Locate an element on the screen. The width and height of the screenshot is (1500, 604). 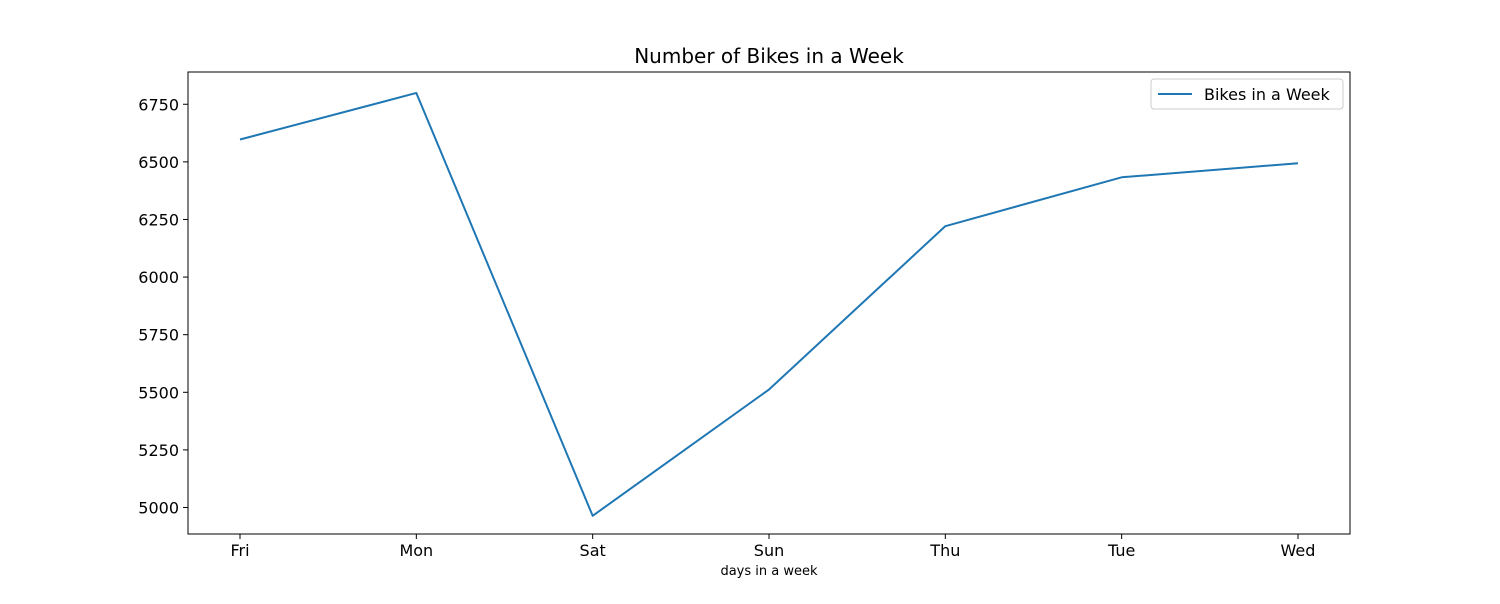
y-tick-label: 5750 is located at coordinates (158, 335).